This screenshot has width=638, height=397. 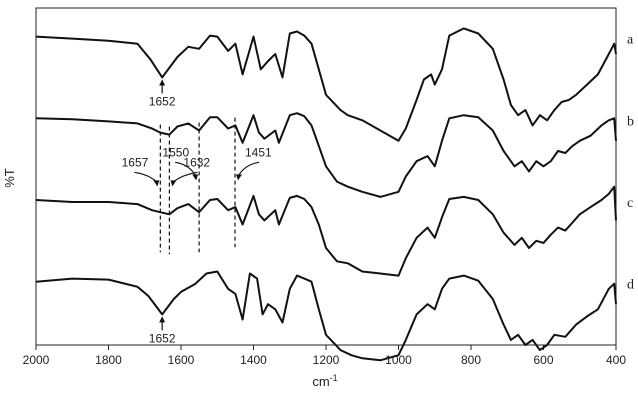 I want to click on x-tick-label: 2000, so click(x=36, y=360).